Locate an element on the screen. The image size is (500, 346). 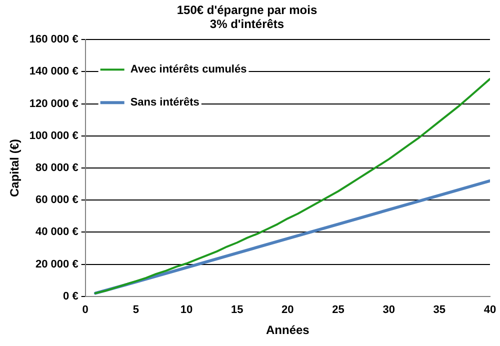
x-tick-label: 35 is located at coordinates (439, 310).